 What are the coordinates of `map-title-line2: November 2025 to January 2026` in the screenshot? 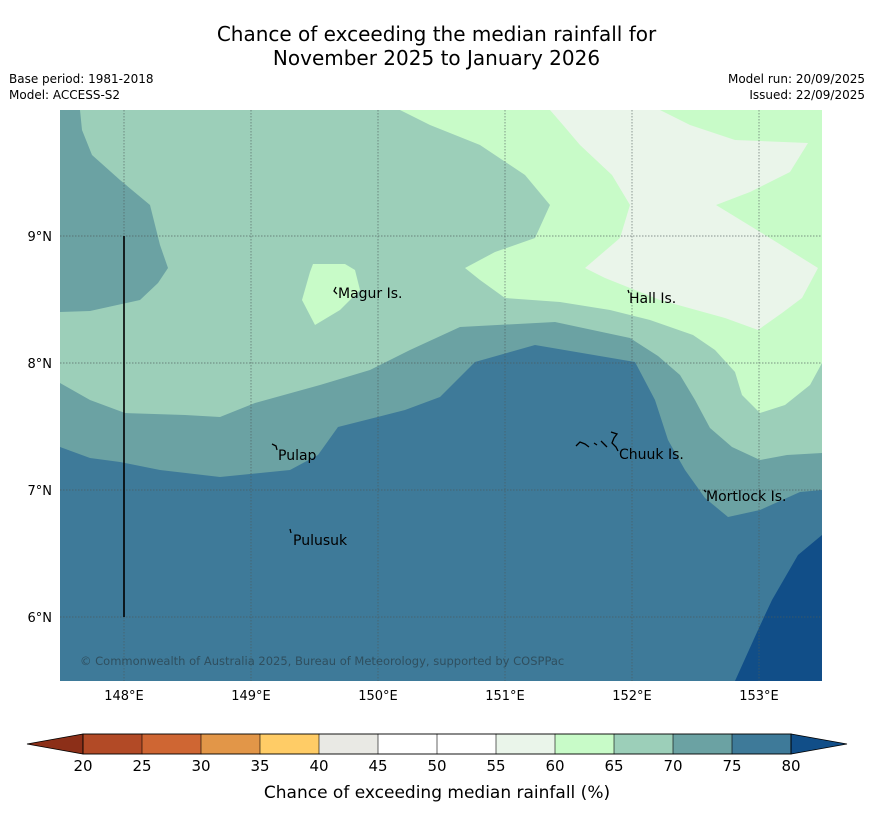 It's located at (436, 58).